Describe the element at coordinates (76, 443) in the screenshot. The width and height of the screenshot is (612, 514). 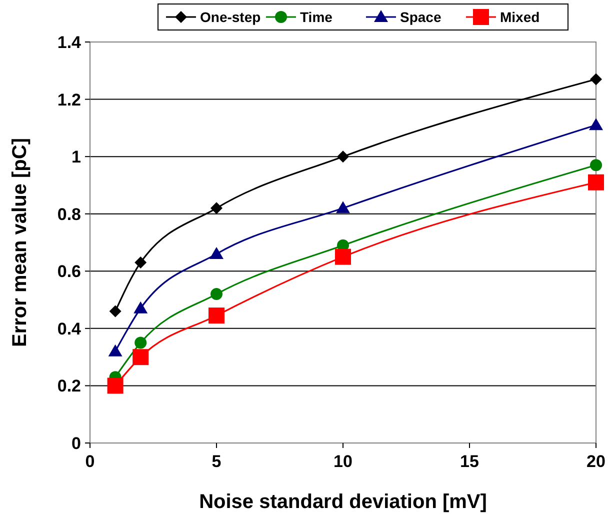
I see `y-tick-label: 0` at that location.